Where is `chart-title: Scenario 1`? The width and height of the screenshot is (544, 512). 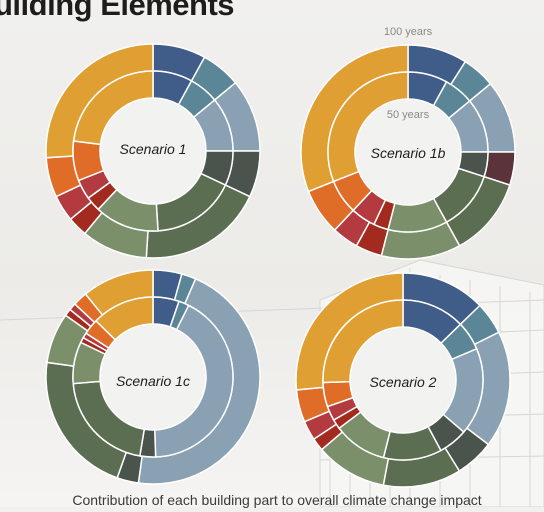
chart-title: Scenario 1 is located at coordinates (153, 149).